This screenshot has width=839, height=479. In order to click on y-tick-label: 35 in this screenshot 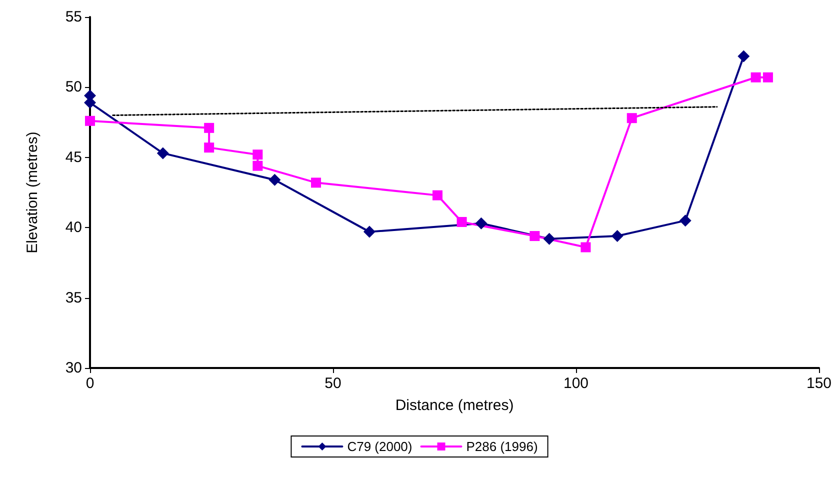, I will do `click(73, 297)`.